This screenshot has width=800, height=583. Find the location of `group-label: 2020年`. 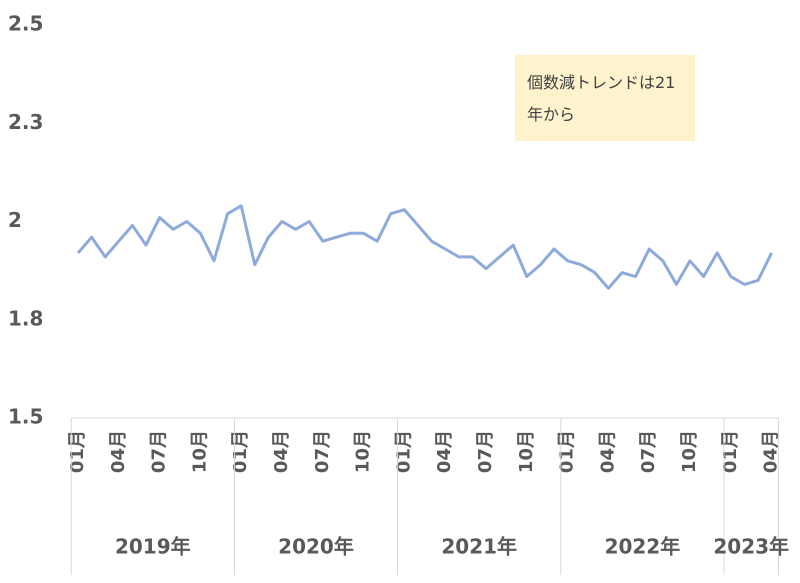

group-label: 2020年 is located at coordinates (316, 547).